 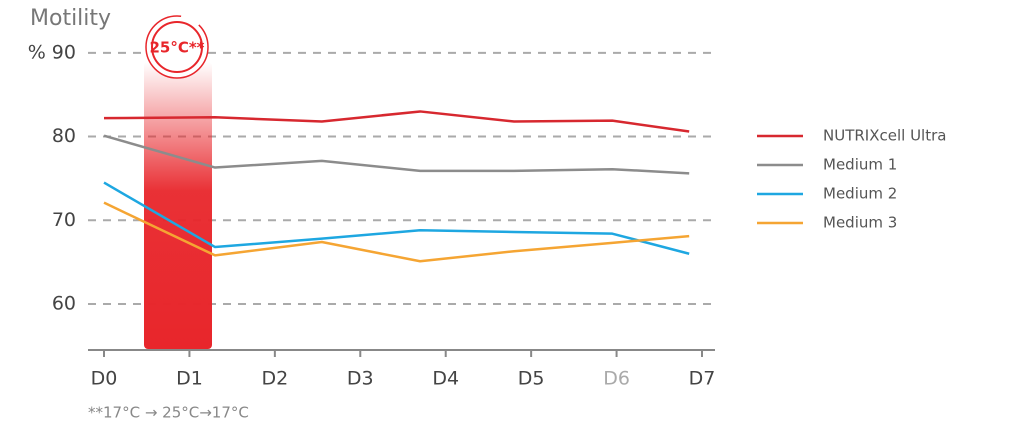 I want to click on y-tick-label: 80, so click(x=64, y=136).